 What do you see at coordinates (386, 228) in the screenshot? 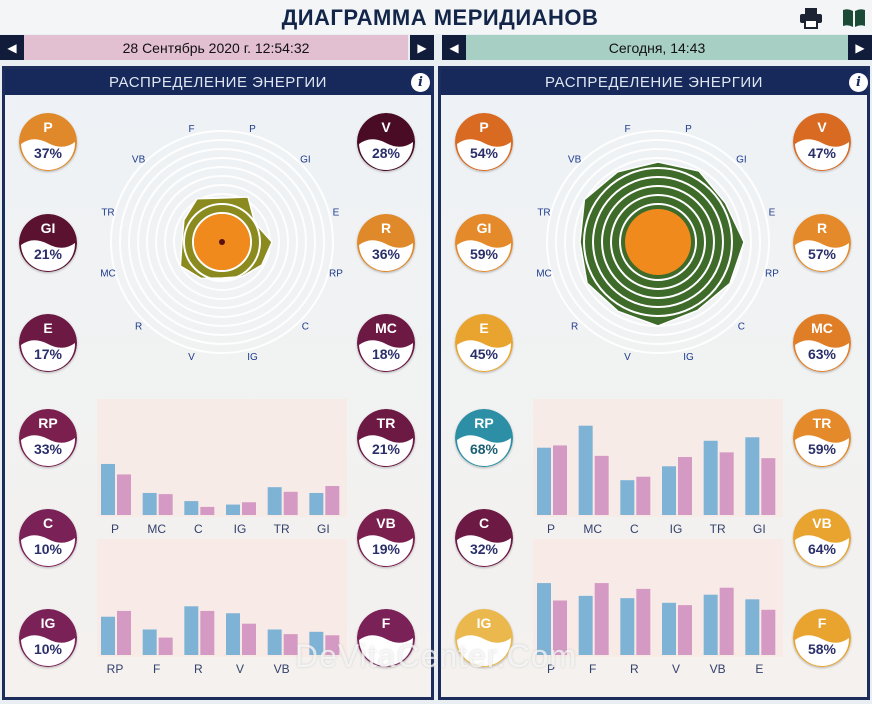
I see `badge-label: R` at bounding box center [386, 228].